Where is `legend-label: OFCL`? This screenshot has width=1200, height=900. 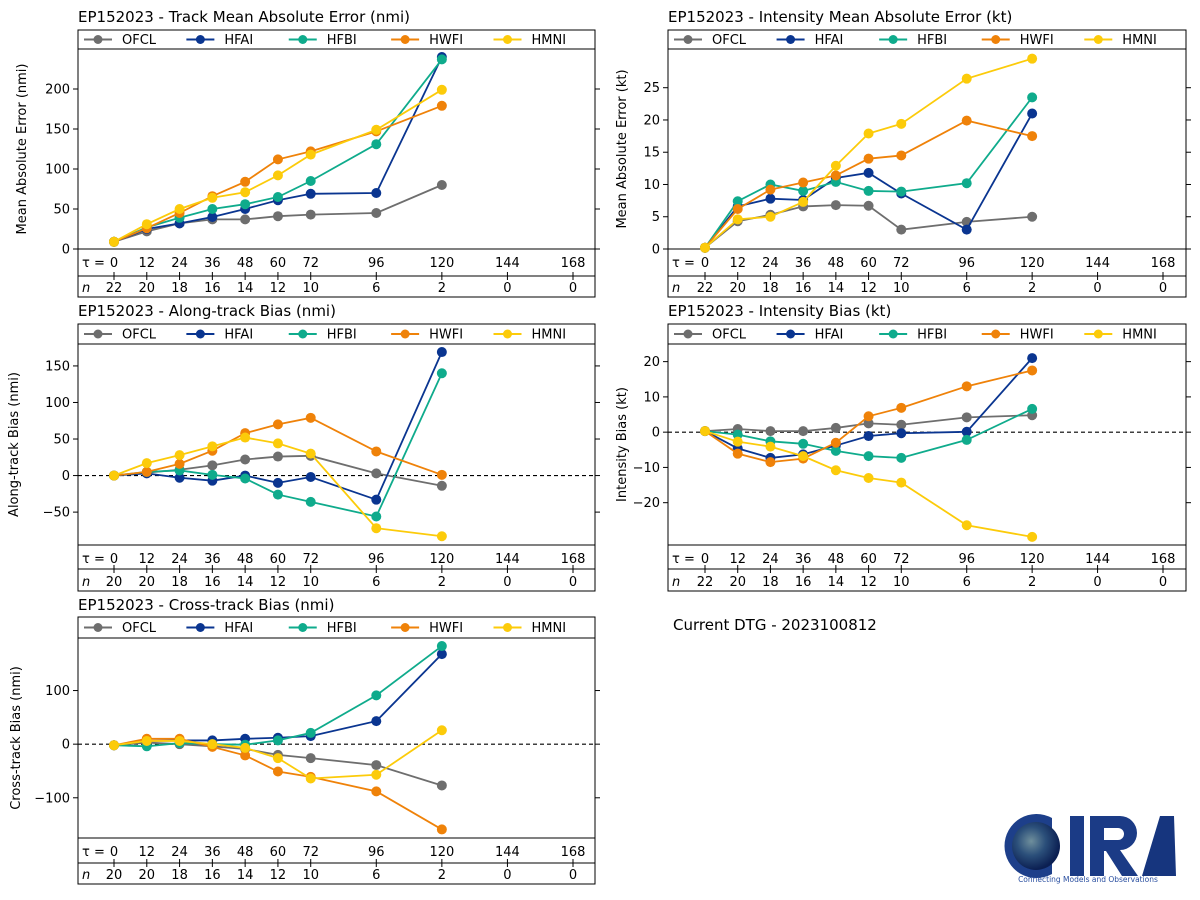
legend-label: OFCL is located at coordinates (729, 335).